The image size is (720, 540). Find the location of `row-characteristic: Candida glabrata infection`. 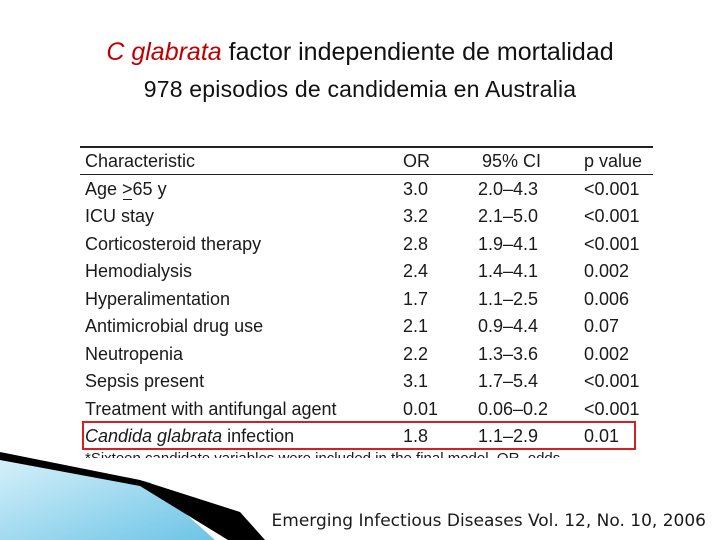

row-characteristic: Candida glabrata infection is located at coordinates (189, 436).